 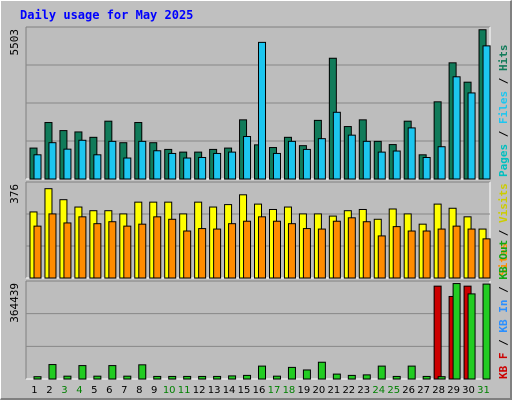 I want to click on day-label-6: 6, so click(x=109, y=390).